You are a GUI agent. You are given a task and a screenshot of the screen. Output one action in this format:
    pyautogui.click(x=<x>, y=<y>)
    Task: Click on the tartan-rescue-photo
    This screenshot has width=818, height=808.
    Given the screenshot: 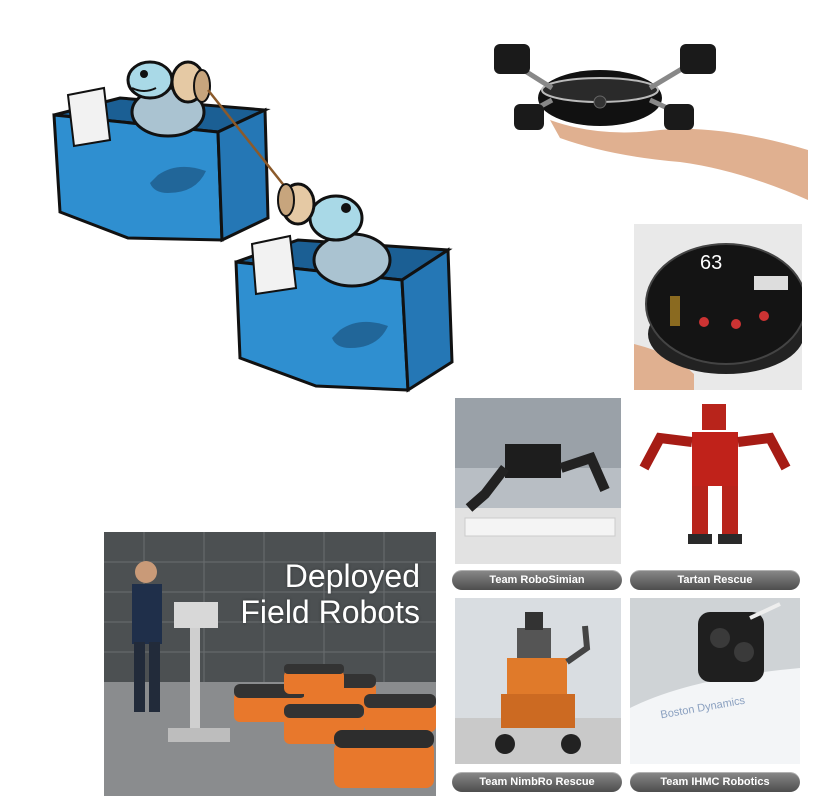 What is the action you would take?
    pyautogui.click(x=715, y=481)
    